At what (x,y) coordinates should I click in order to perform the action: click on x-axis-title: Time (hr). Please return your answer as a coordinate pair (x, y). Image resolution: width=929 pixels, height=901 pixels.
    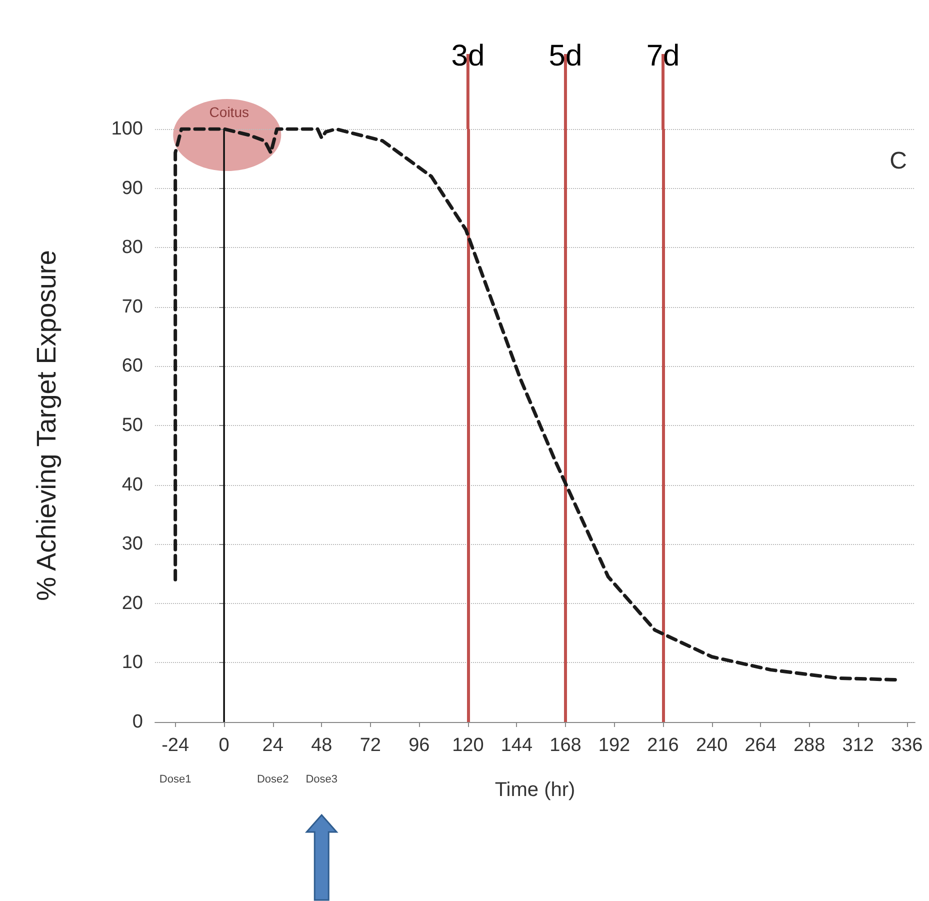
    Looking at the image, I should click on (535, 790).